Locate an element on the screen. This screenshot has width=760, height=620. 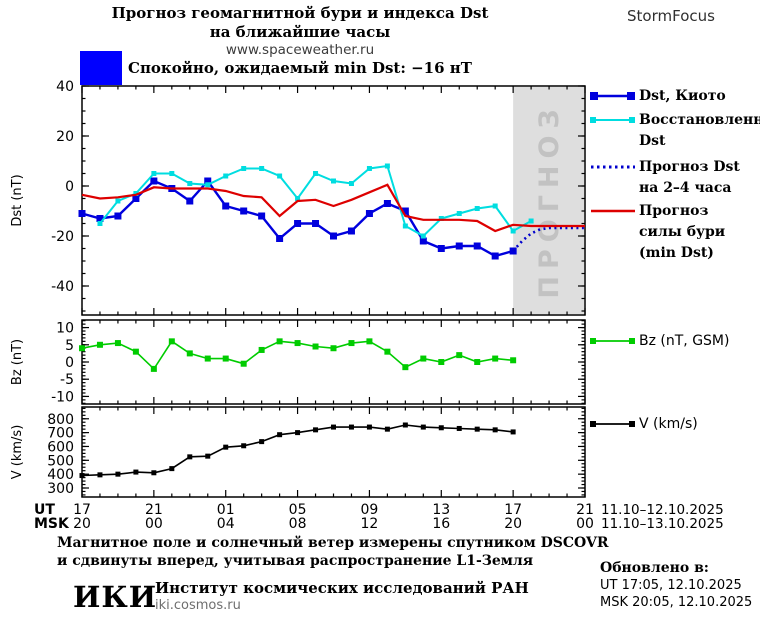
x-axis-row-label: UT is located at coordinates (44, 510).